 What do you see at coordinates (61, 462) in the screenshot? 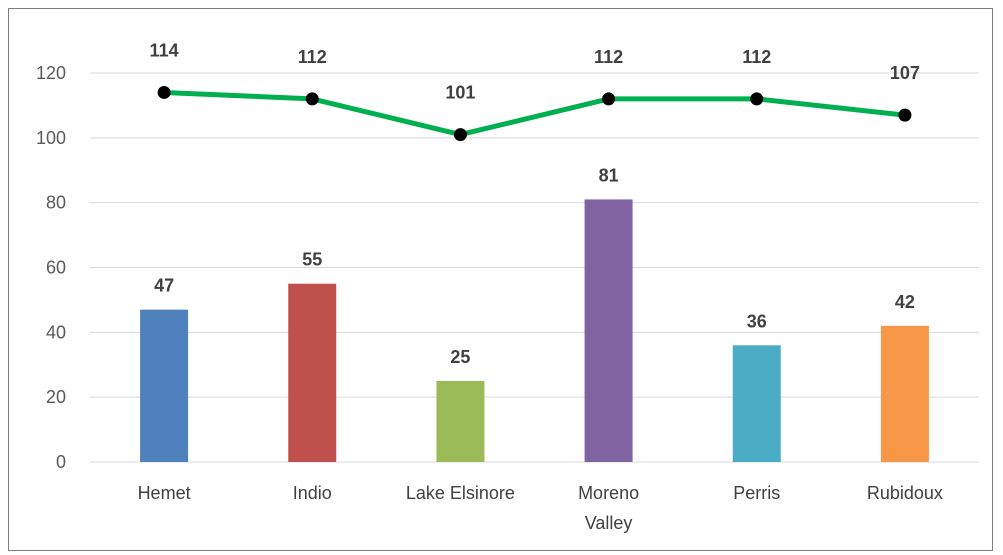
I see `y-tick-label: 0` at bounding box center [61, 462].